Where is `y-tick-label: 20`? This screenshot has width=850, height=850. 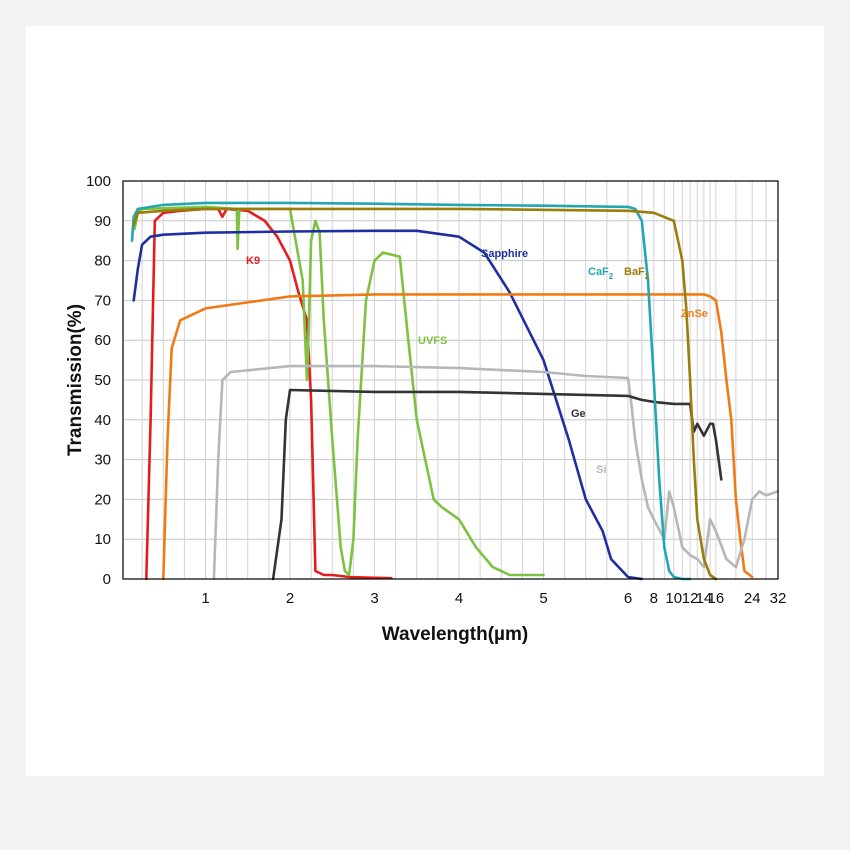 y-tick-label: 20 is located at coordinates (102, 499).